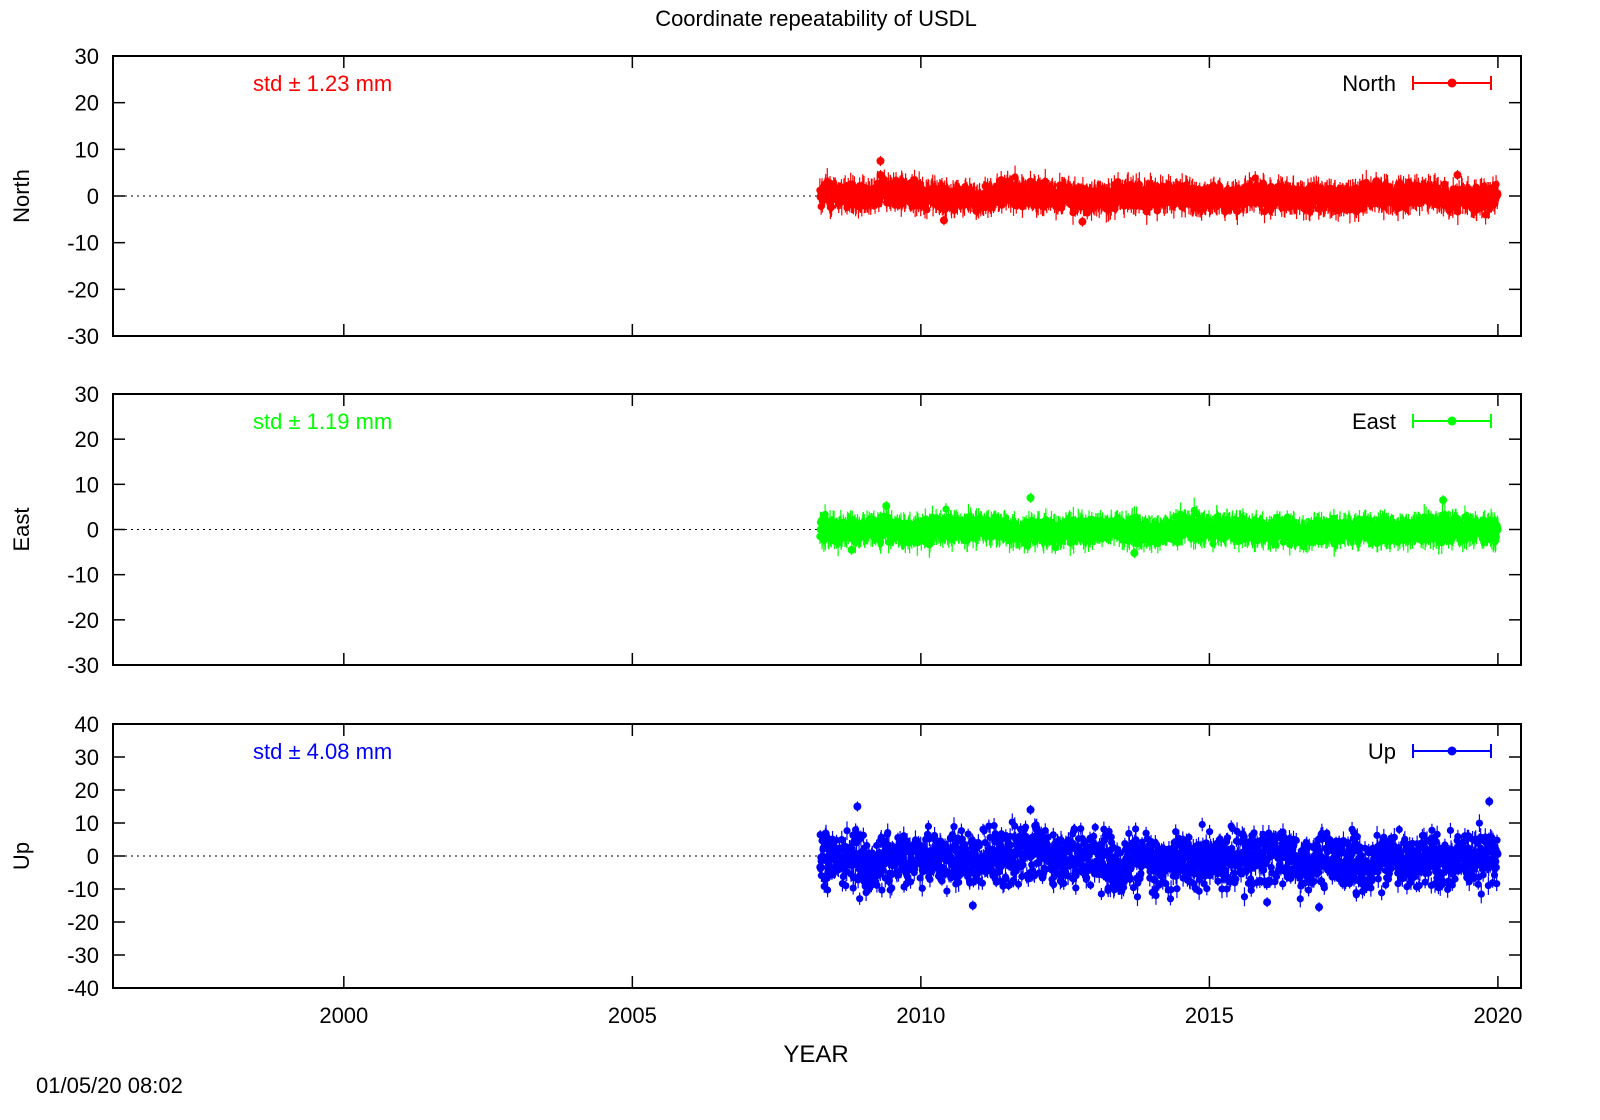 Image resolution: width=1600 pixels, height=1120 pixels. I want to click on y-axis-label: North, so click(21, 196).